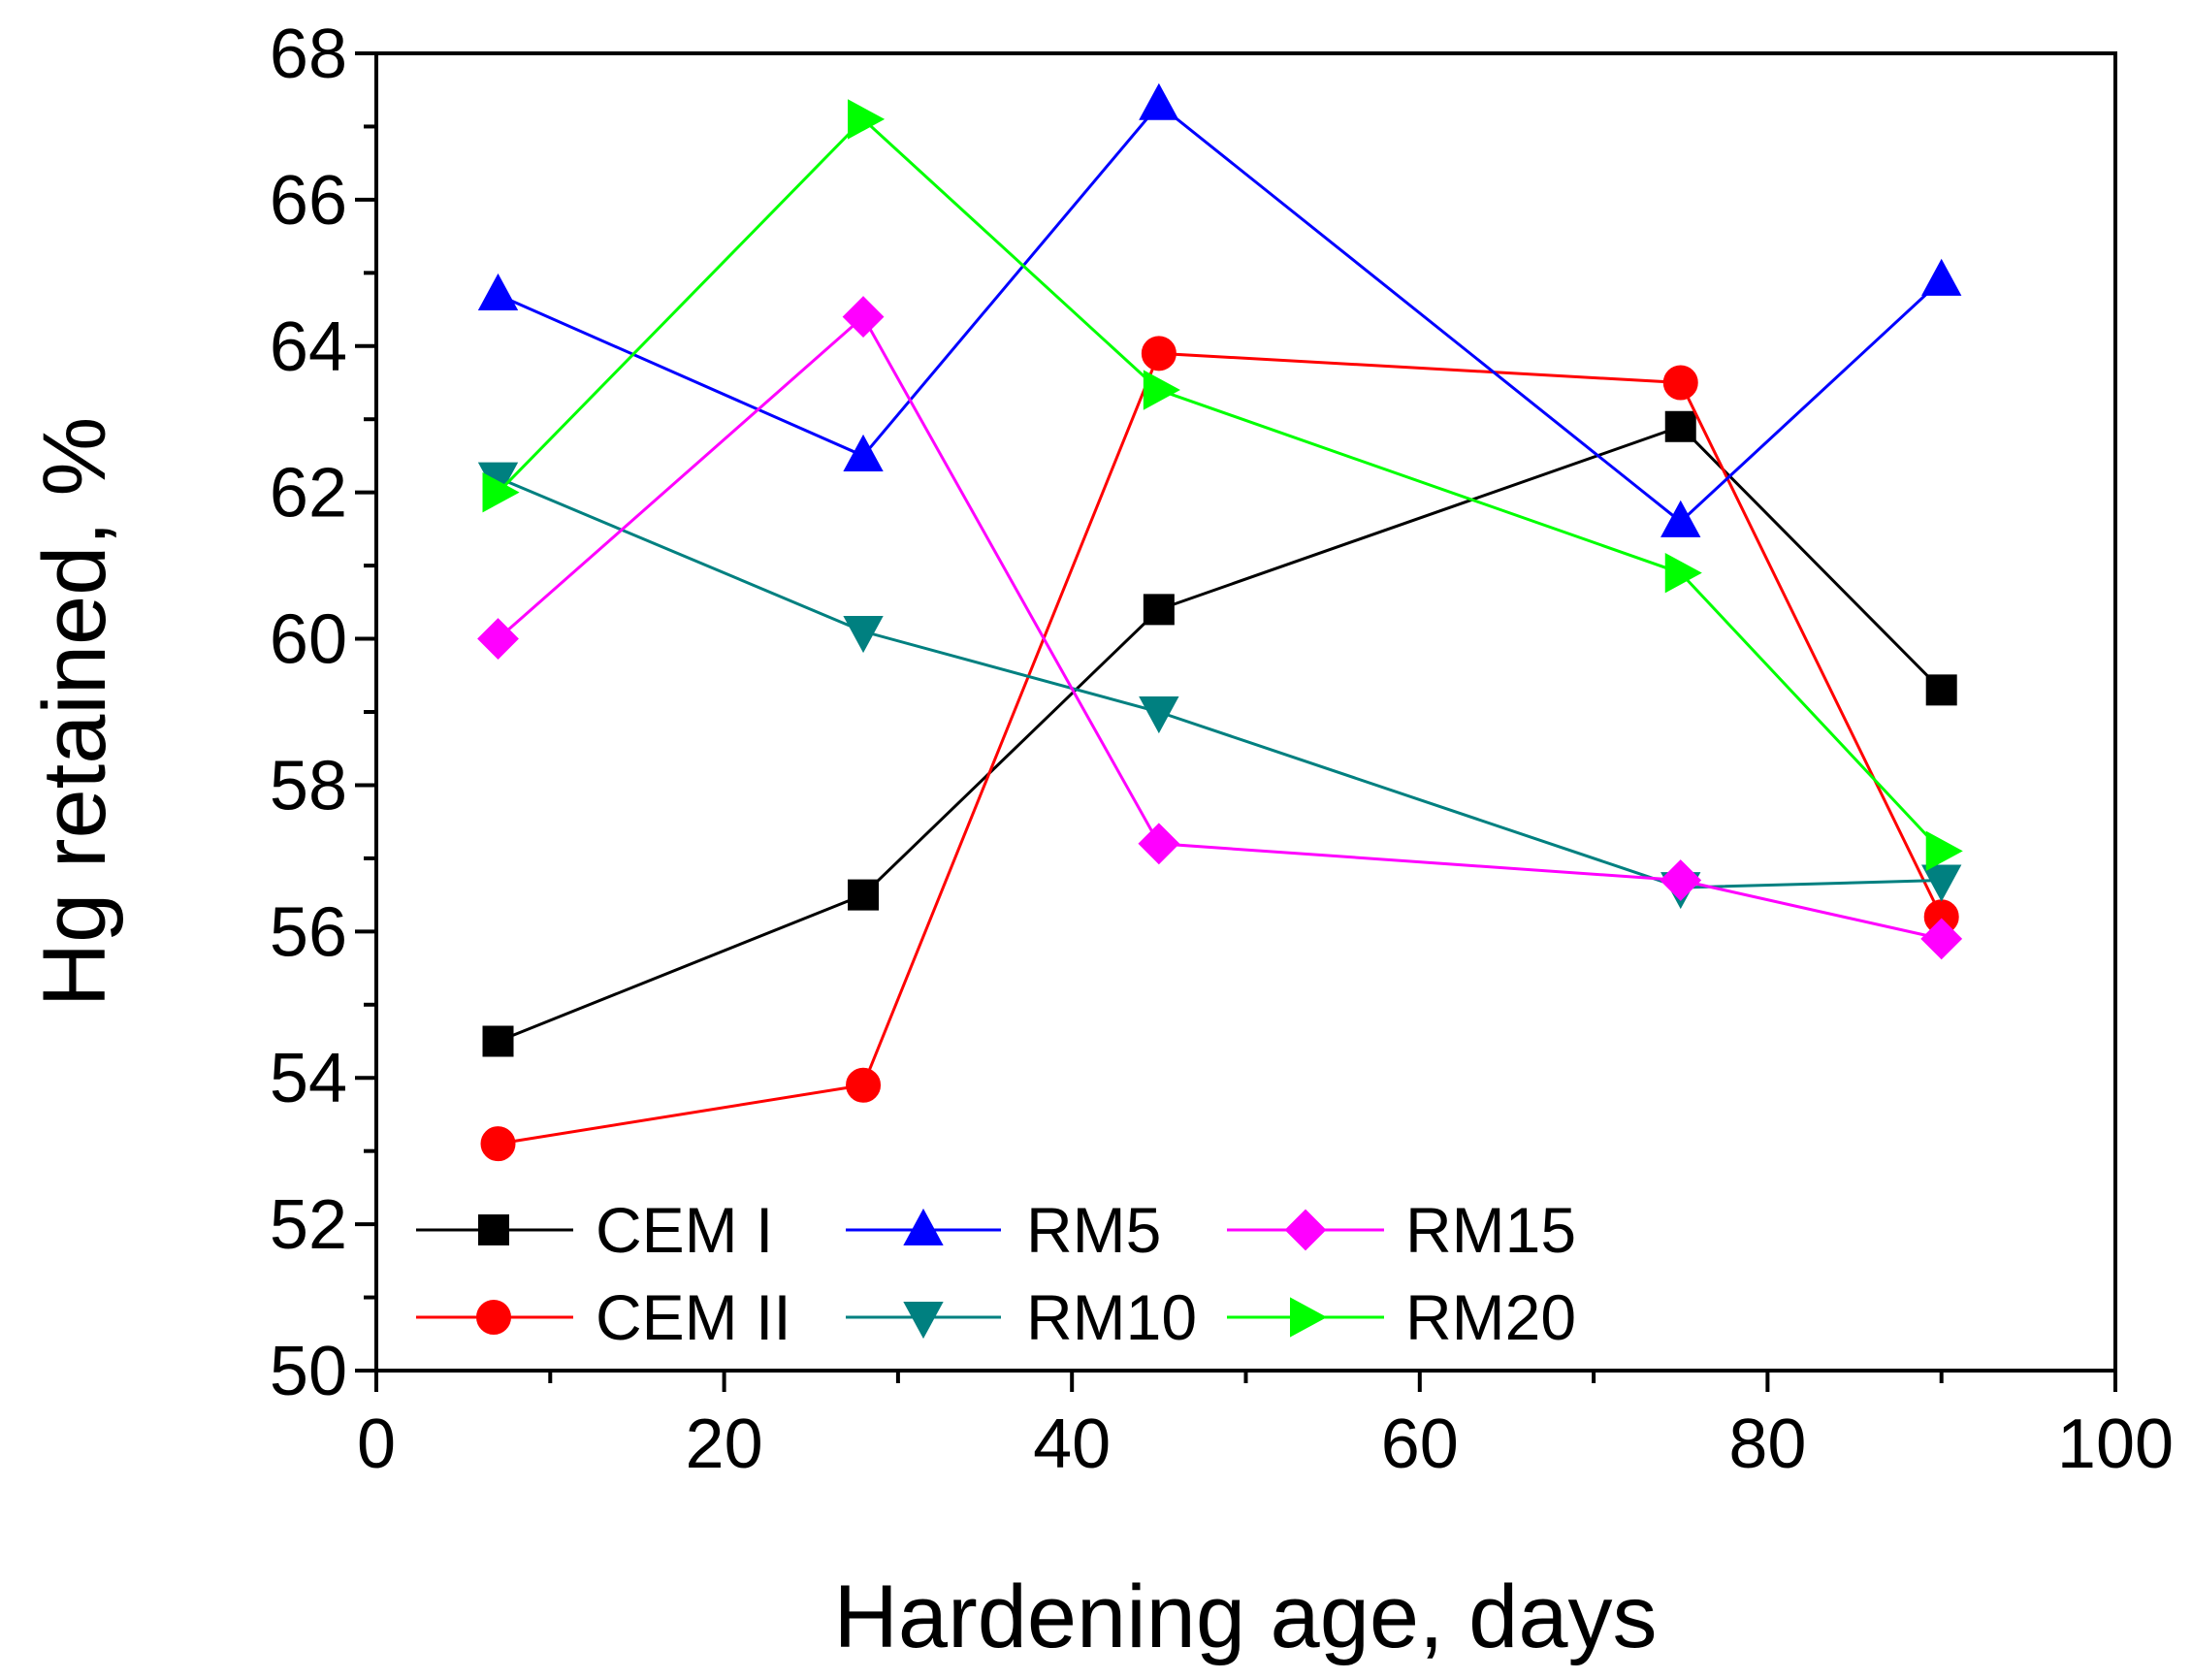 This screenshot has height=1680, width=2192. What do you see at coordinates (308, 347) in the screenshot?
I see `y-tick-label: 64` at bounding box center [308, 347].